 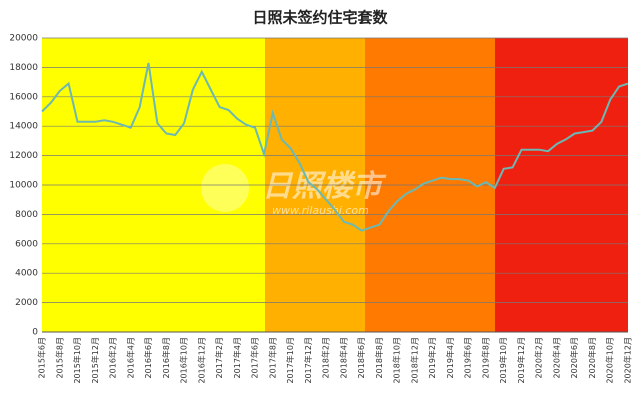 What do you see at coordinates (414, 360) in the screenshot?
I see `x-tick-label: 2018年12月` at bounding box center [414, 360].